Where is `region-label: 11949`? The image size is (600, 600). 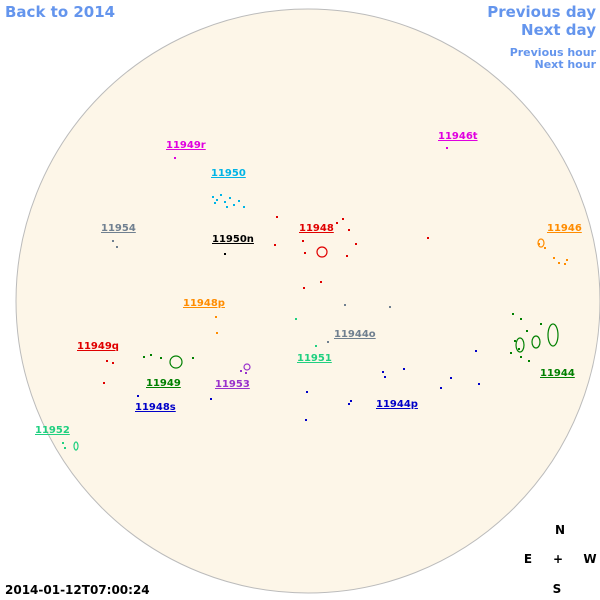
region-label: 11949 is located at coordinates (163, 383).